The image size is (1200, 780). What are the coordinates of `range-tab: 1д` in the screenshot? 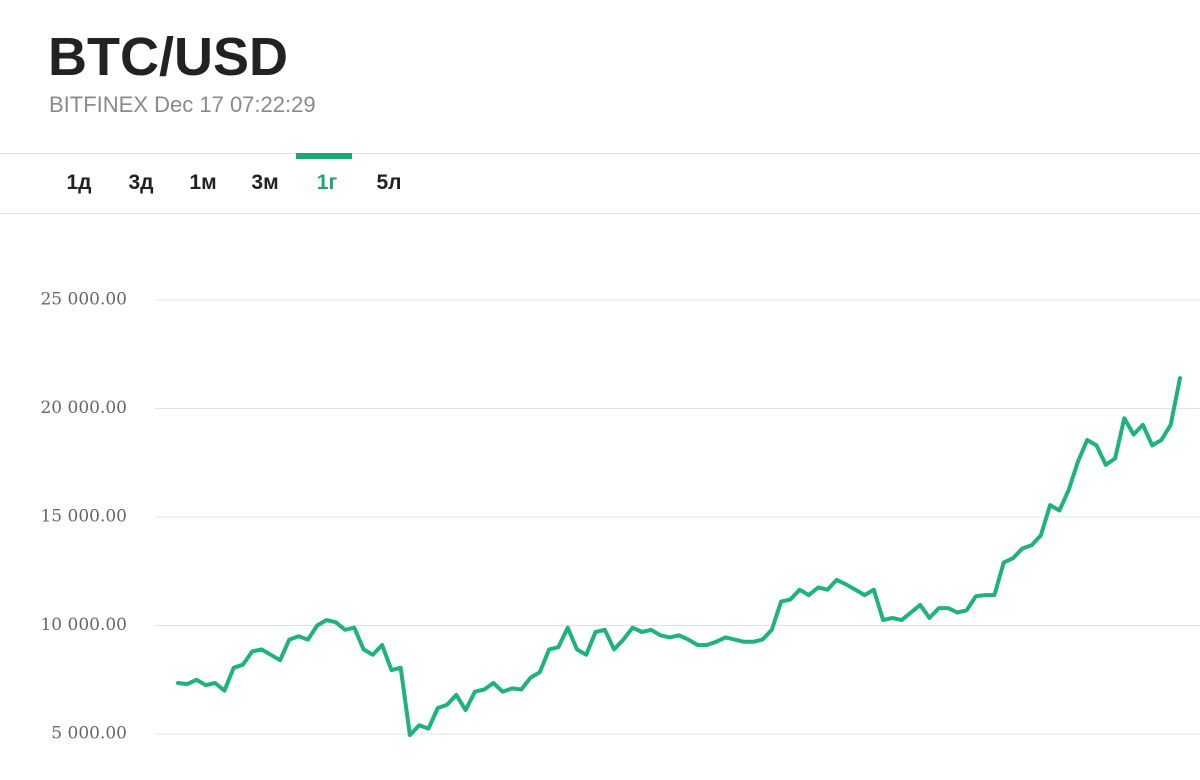 It's located at (79, 182).